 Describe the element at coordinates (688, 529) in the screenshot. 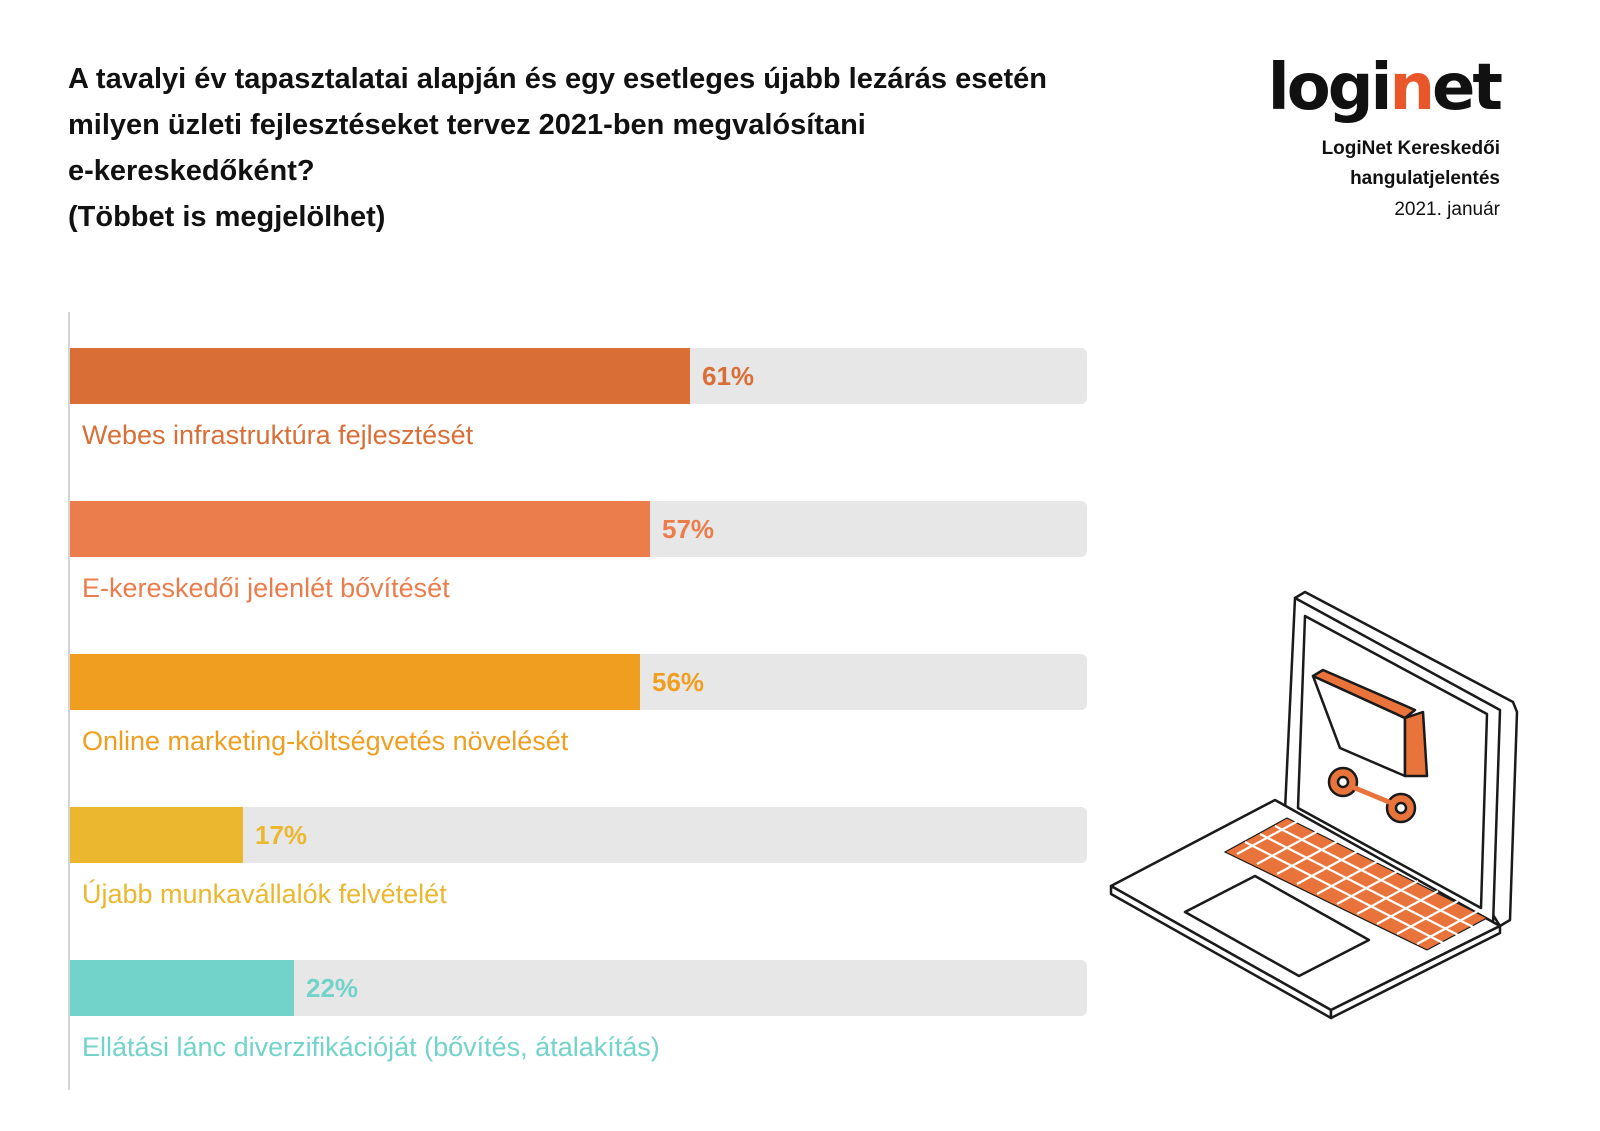

I see `bar-value-label: 57%` at that location.